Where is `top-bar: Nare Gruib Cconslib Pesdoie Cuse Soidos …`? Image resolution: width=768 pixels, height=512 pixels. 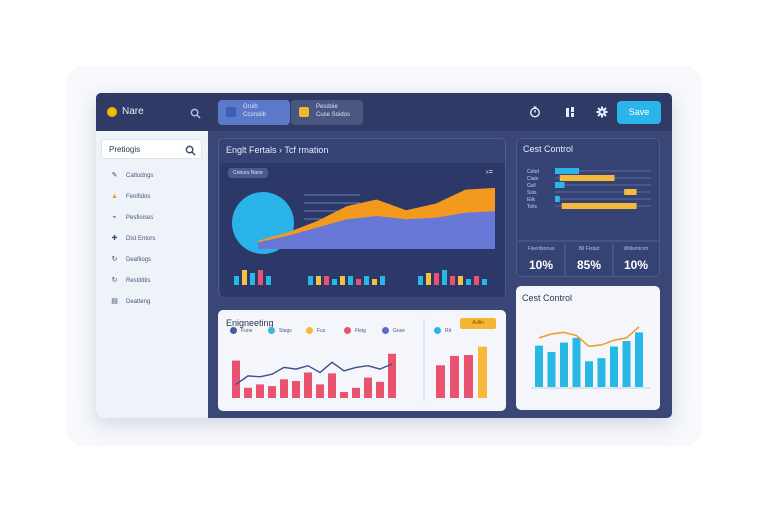 top-bar: Nare Gruib Cconslib Pesdoie Cuse Soidos … is located at coordinates (384, 112).